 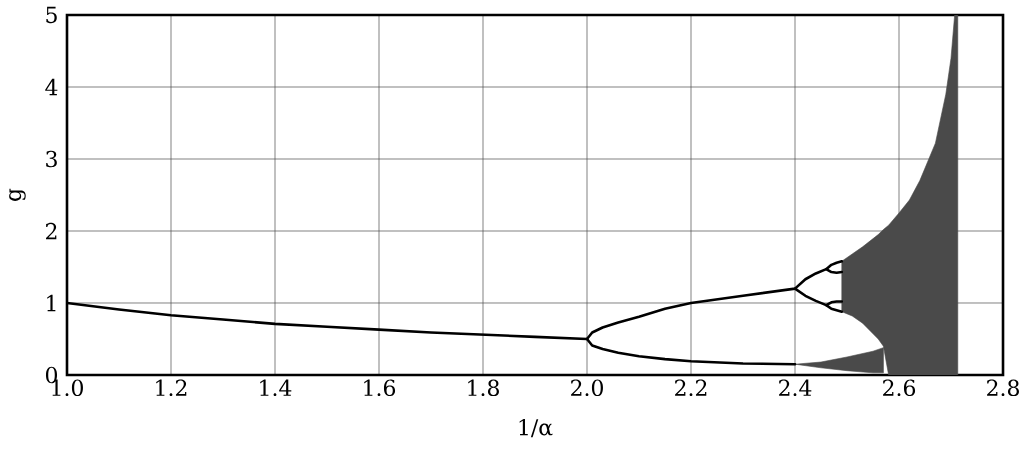 I want to click on x-tick-label: 2.2, so click(x=691, y=388).